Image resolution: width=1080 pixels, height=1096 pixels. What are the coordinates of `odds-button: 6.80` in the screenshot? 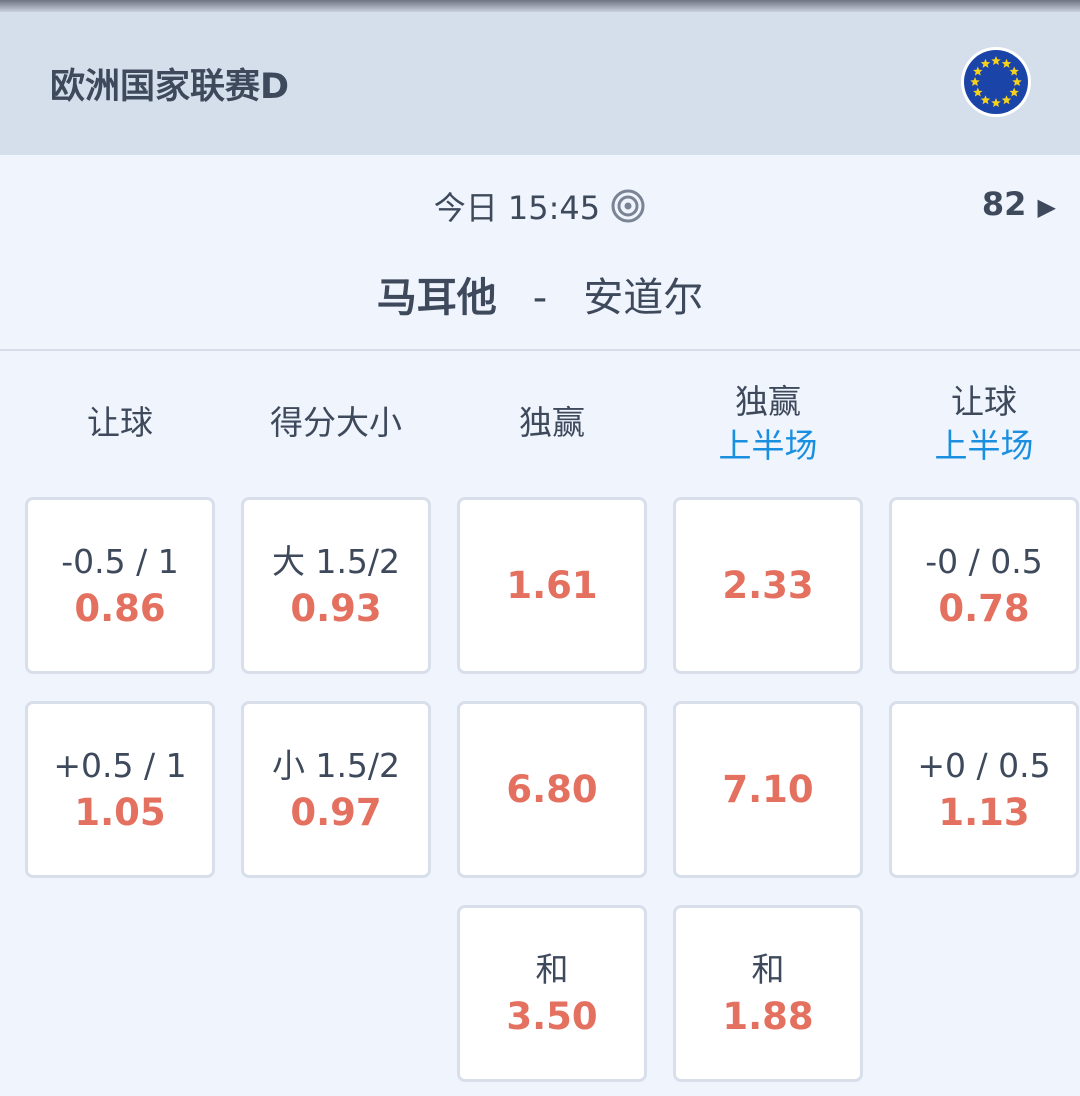 It's located at (552, 789).